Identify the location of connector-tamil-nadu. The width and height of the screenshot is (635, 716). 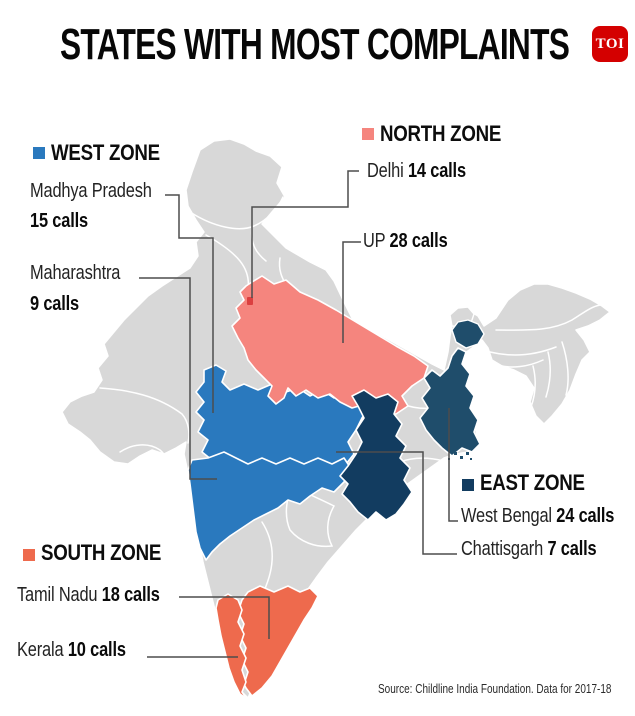
(224, 617).